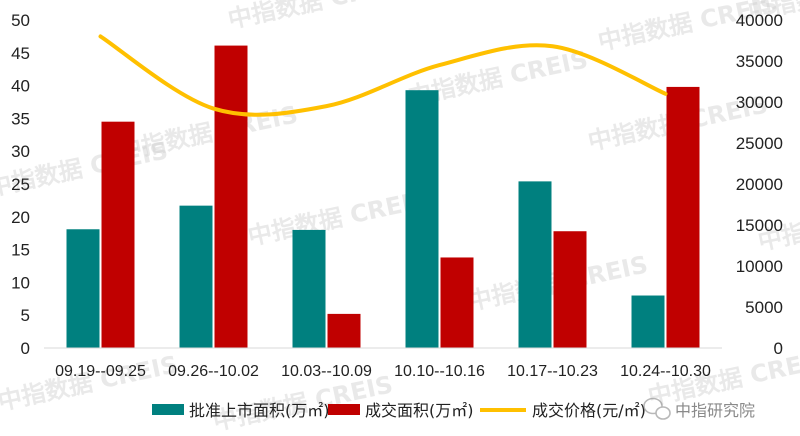 Image resolution: width=800 pixels, height=436 pixels. What do you see at coordinates (665, 371) in the screenshot?
I see `category-label: 10.24--10.30` at bounding box center [665, 371].